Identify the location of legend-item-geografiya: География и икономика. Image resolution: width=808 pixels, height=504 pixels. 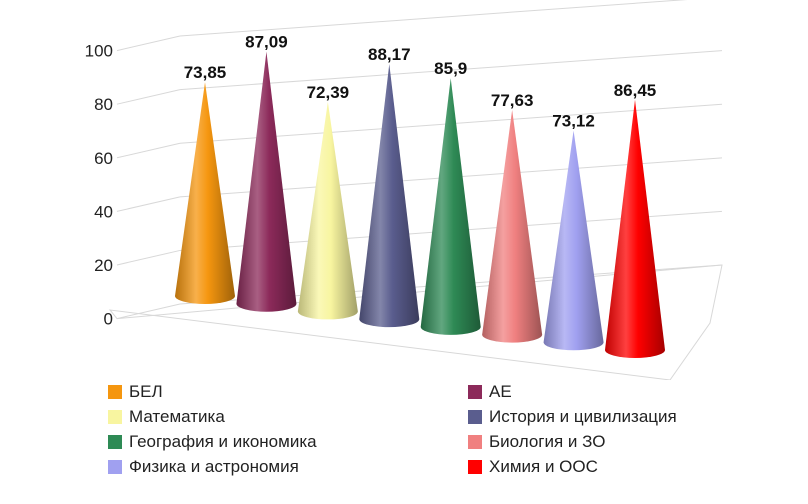
(288, 442).